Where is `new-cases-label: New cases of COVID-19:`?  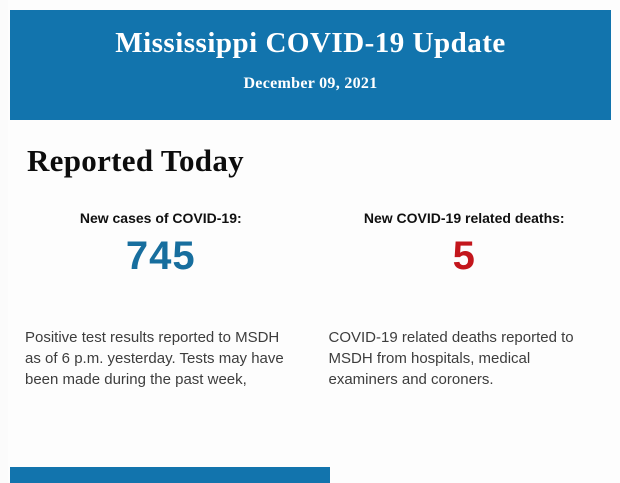 new-cases-label: New cases of COVID-19: is located at coordinates (160, 218).